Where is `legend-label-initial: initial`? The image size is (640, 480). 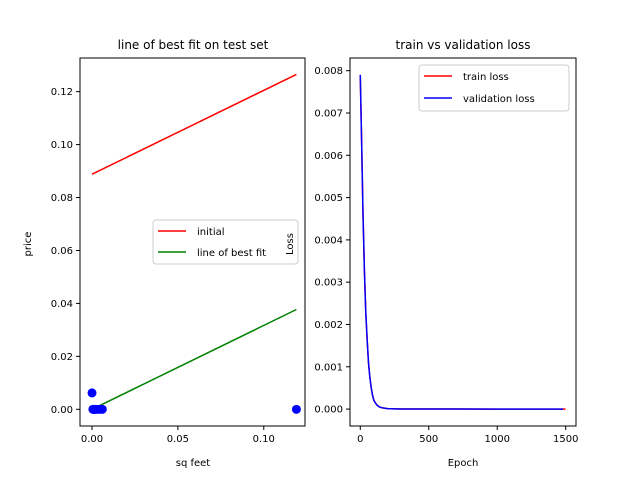 legend-label-initial: initial is located at coordinates (211, 232).